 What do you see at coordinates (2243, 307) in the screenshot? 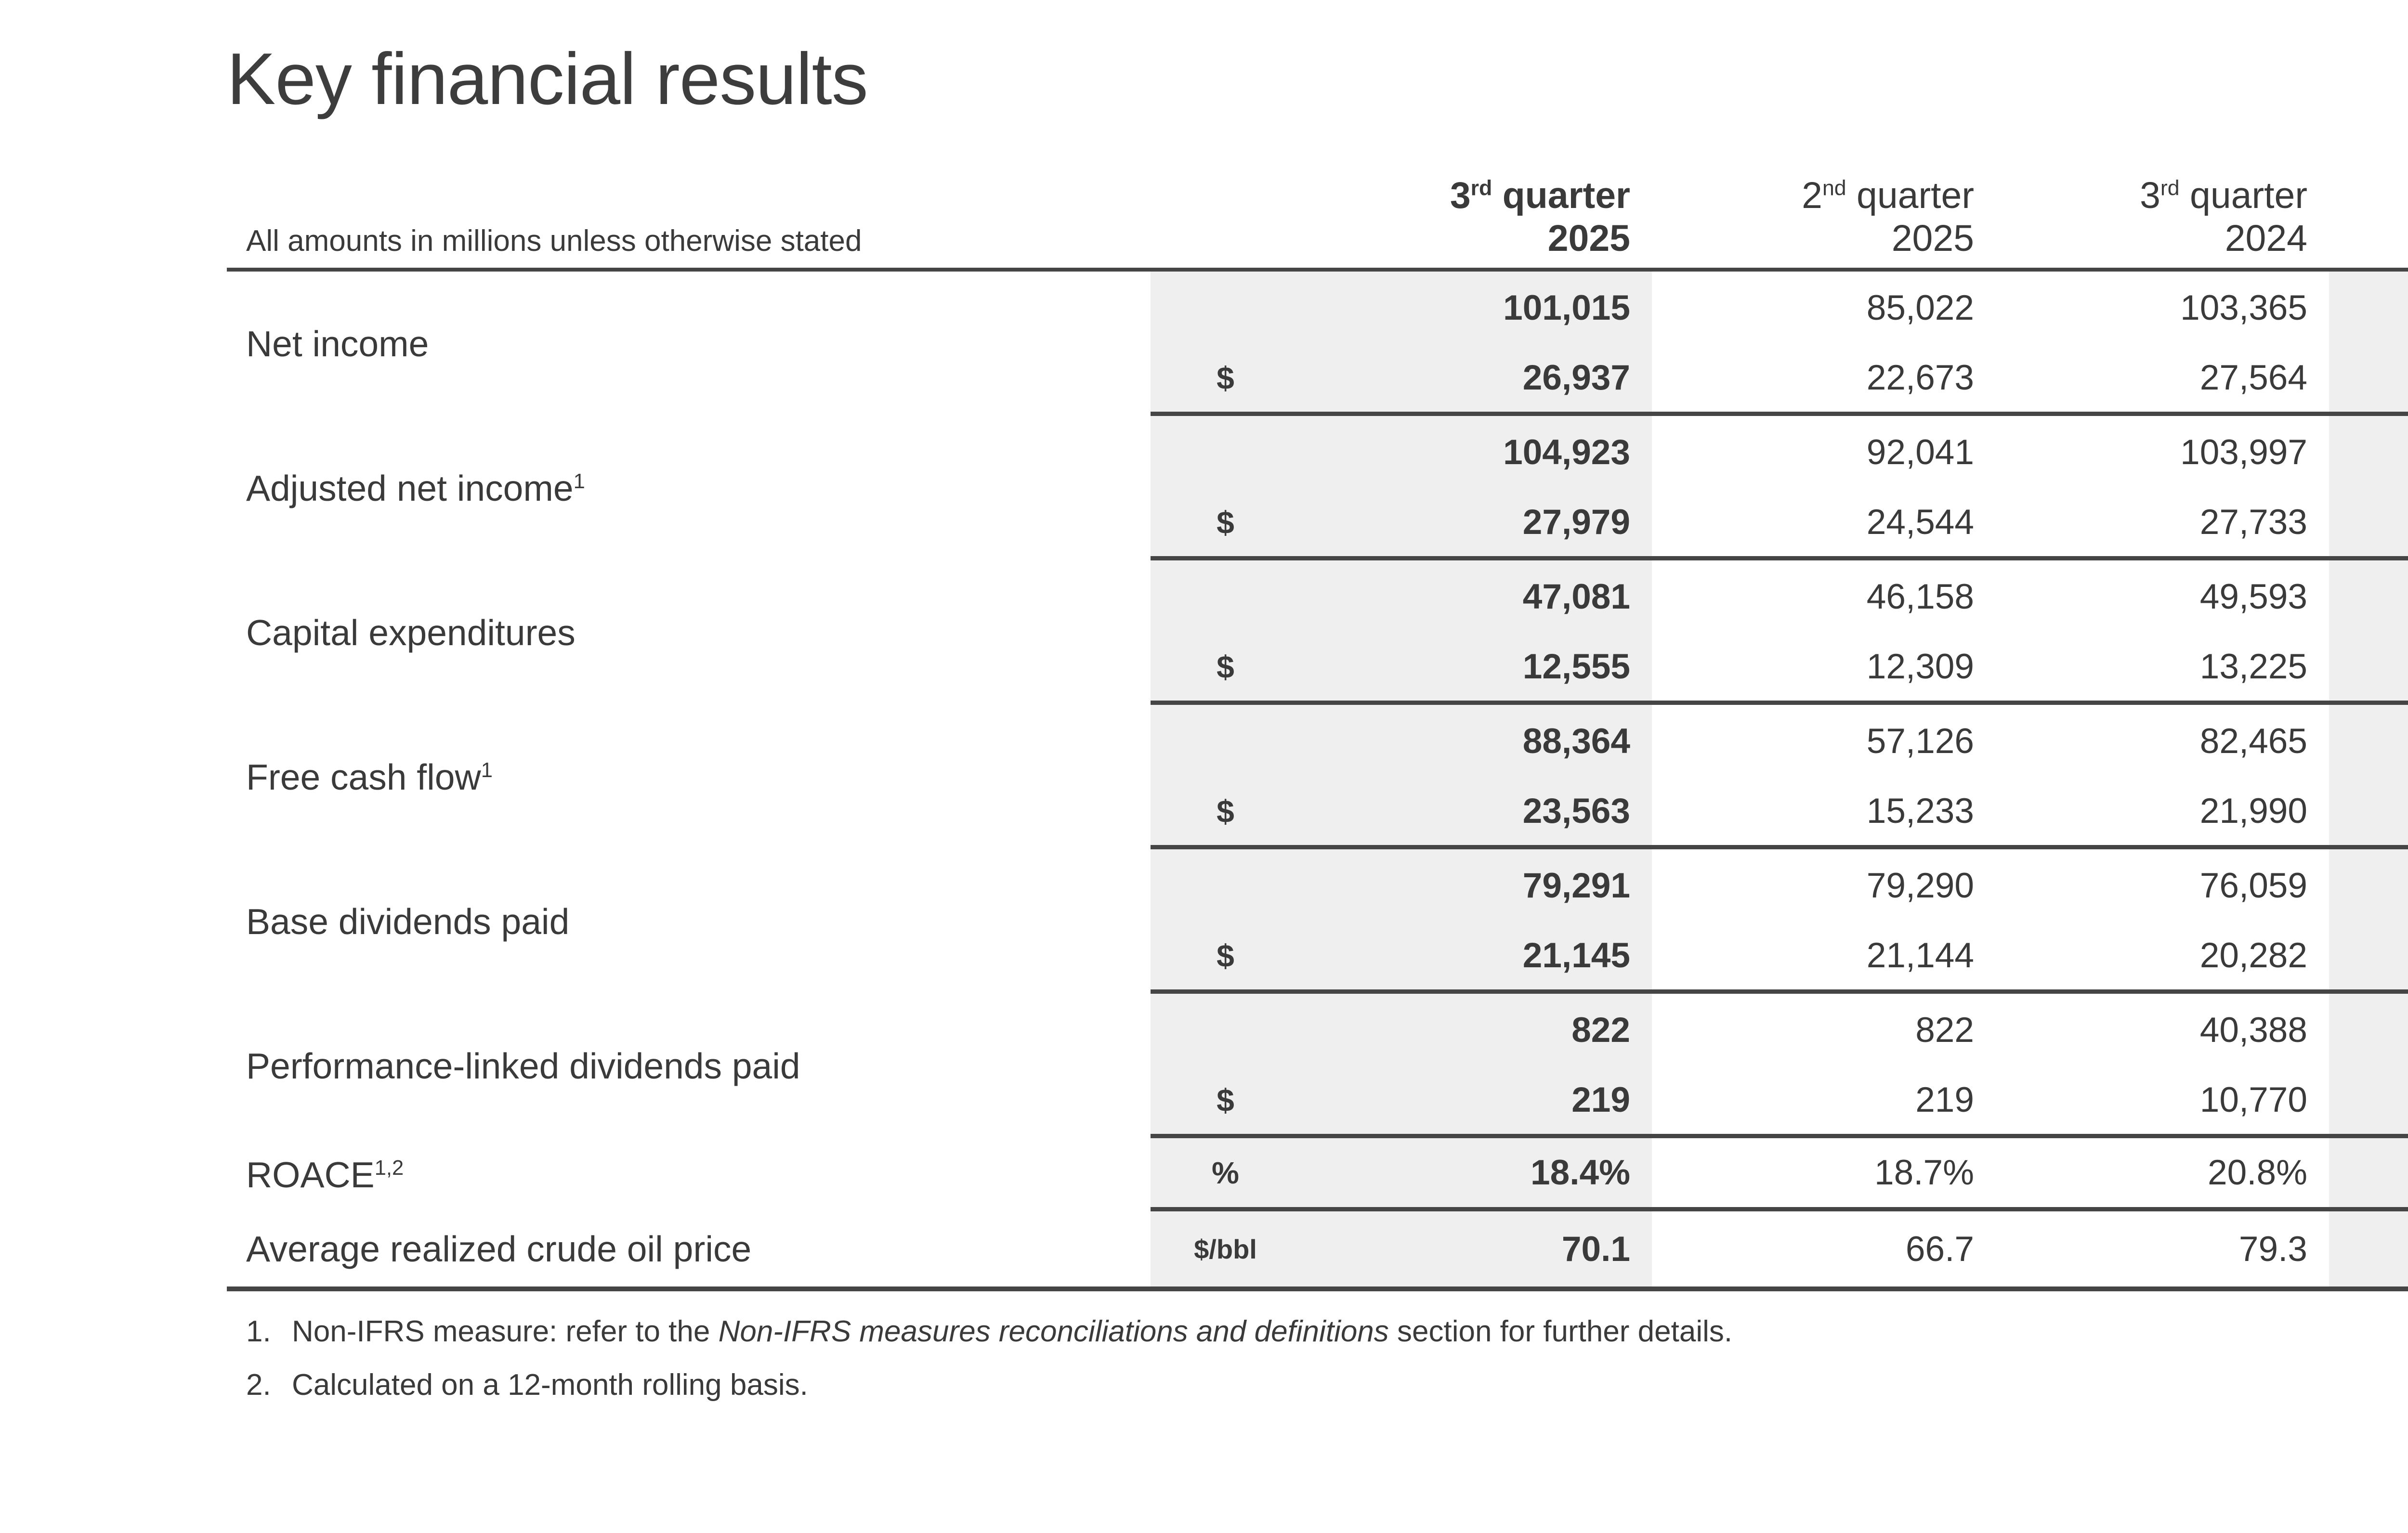
I see `value-cell: 103,365` at bounding box center [2243, 307].